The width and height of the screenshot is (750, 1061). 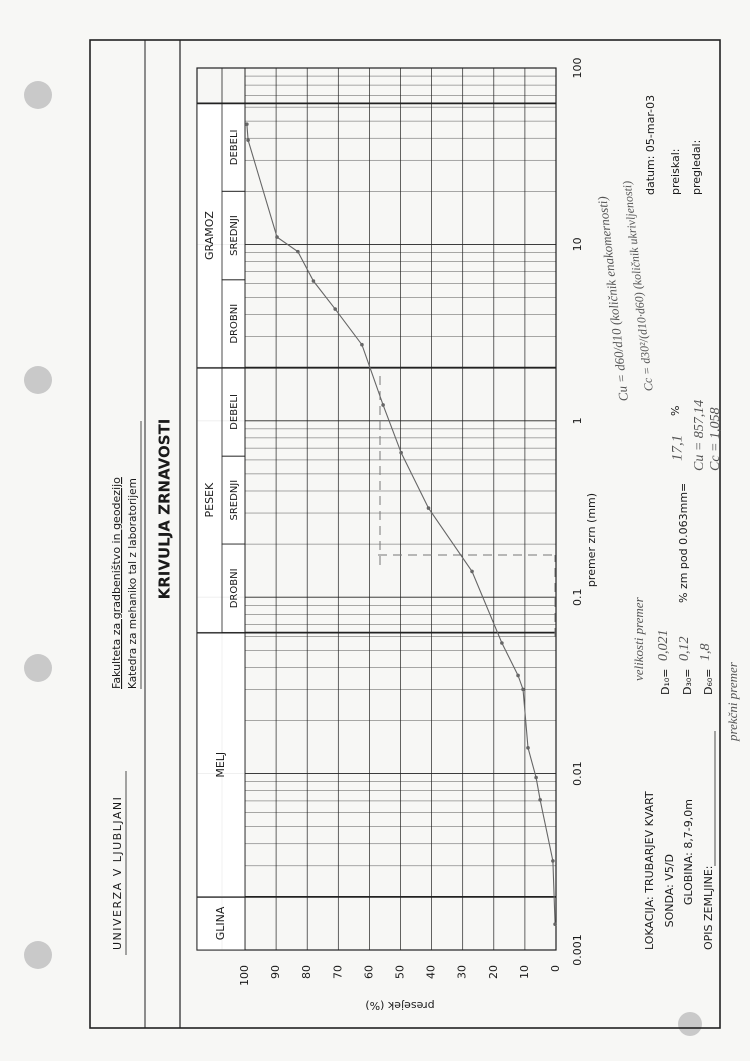 What do you see at coordinates (687, 681) in the screenshot?
I see `d30-label: D₃₀=` at bounding box center [687, 681].